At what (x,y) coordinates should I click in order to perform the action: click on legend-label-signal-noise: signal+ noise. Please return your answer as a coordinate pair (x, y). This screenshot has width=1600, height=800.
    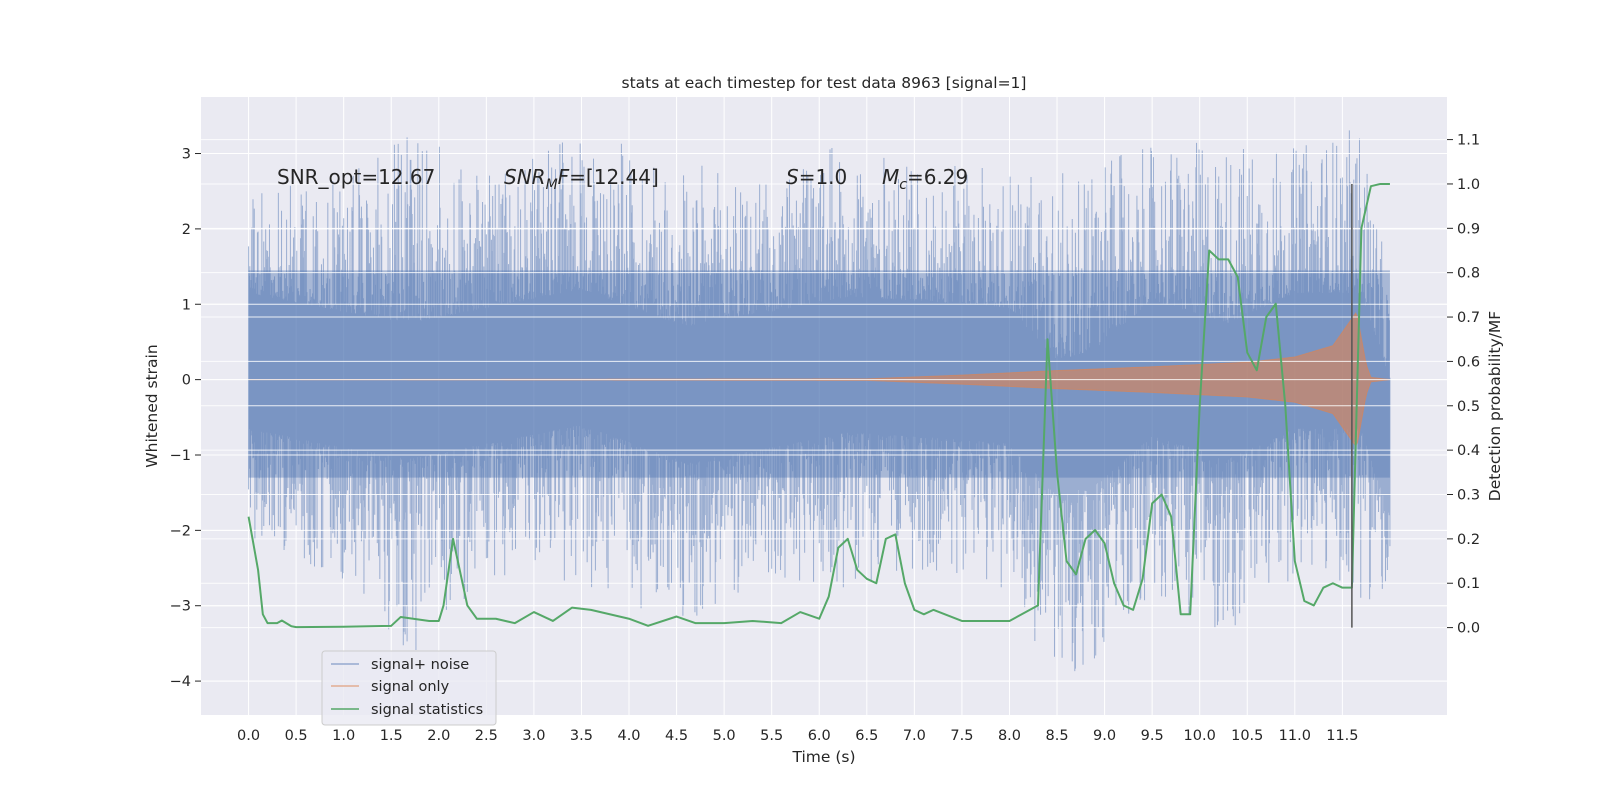
    Looking at the image, I should click on (420, 665).